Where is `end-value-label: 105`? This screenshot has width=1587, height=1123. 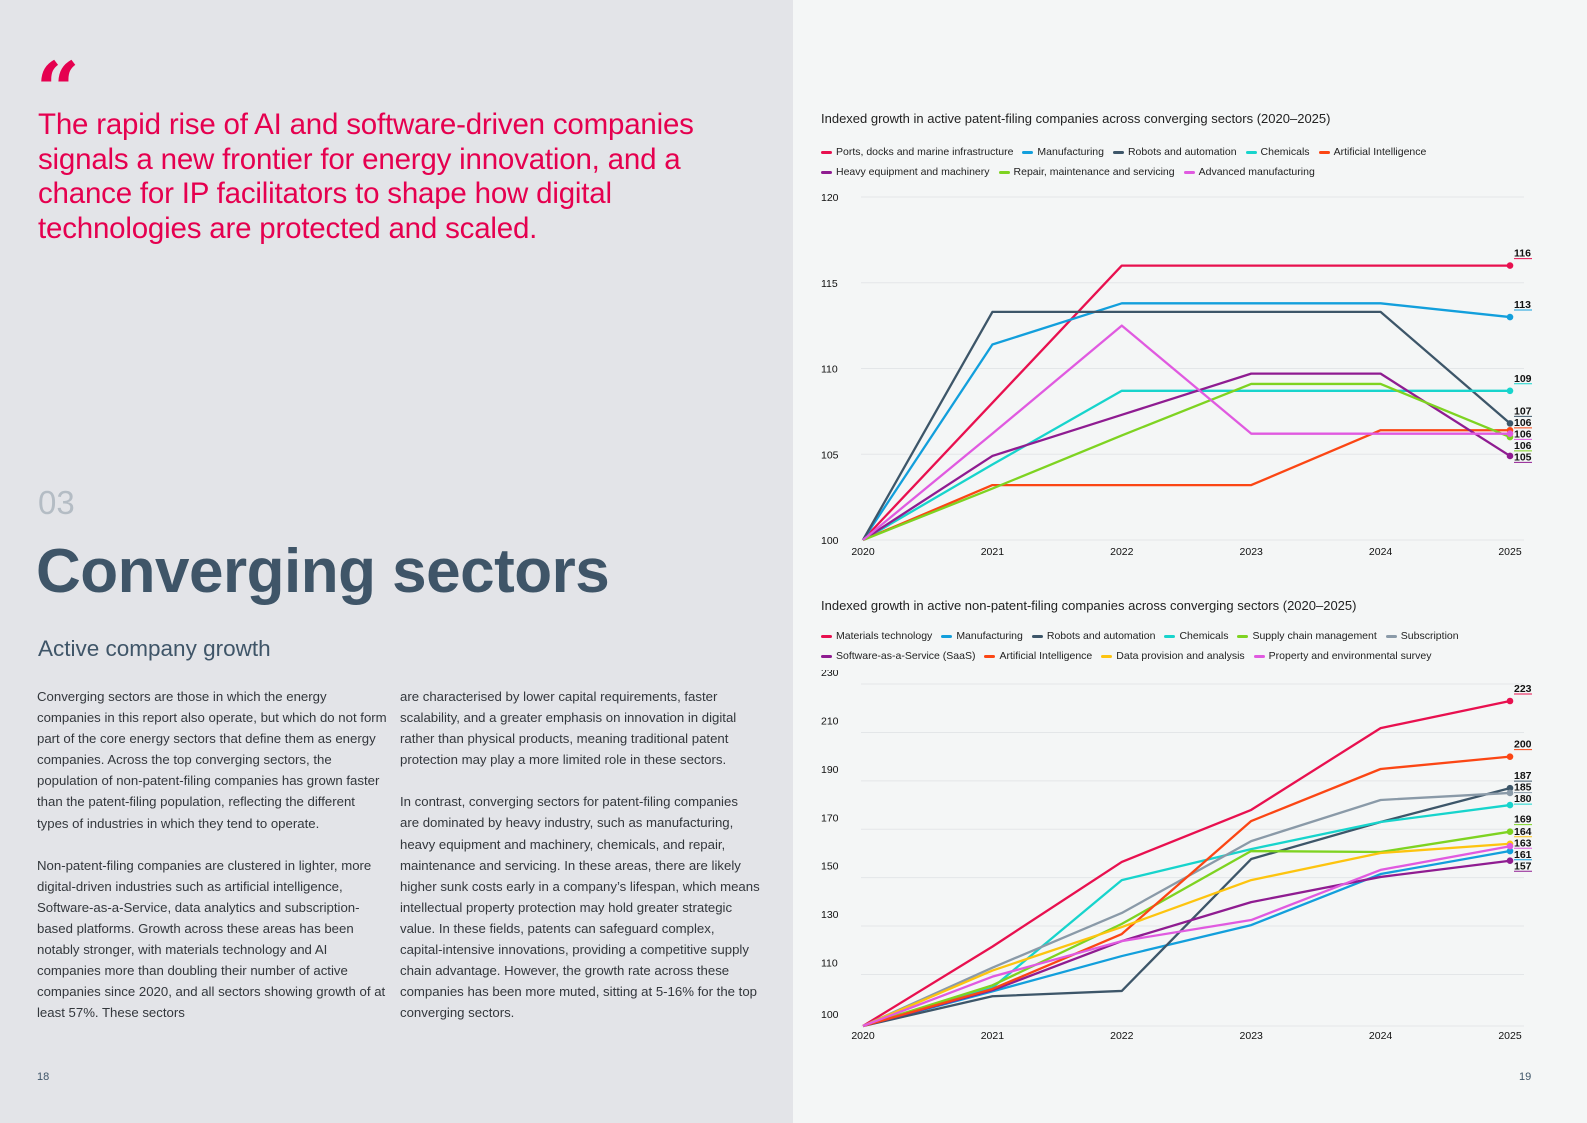 end-value-label: 105 is located at coordinates (1523, 457).